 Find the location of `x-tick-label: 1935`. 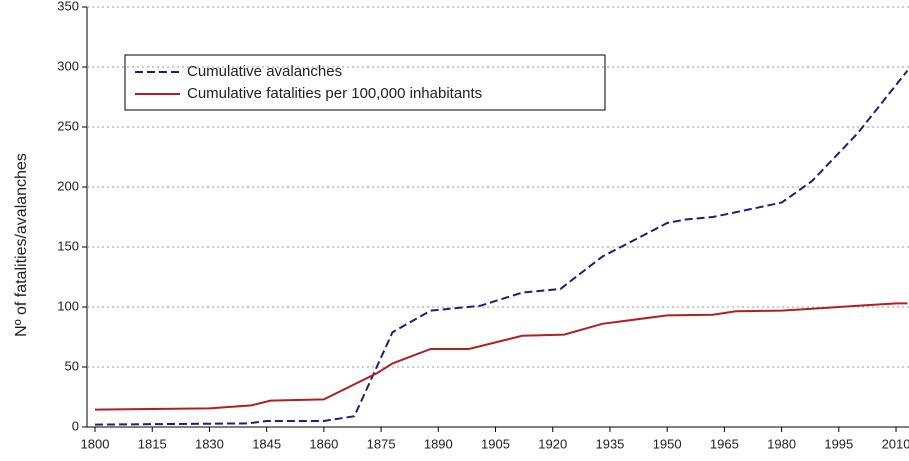

x-tick-label: 1935 is located at coordinates (609, 443).